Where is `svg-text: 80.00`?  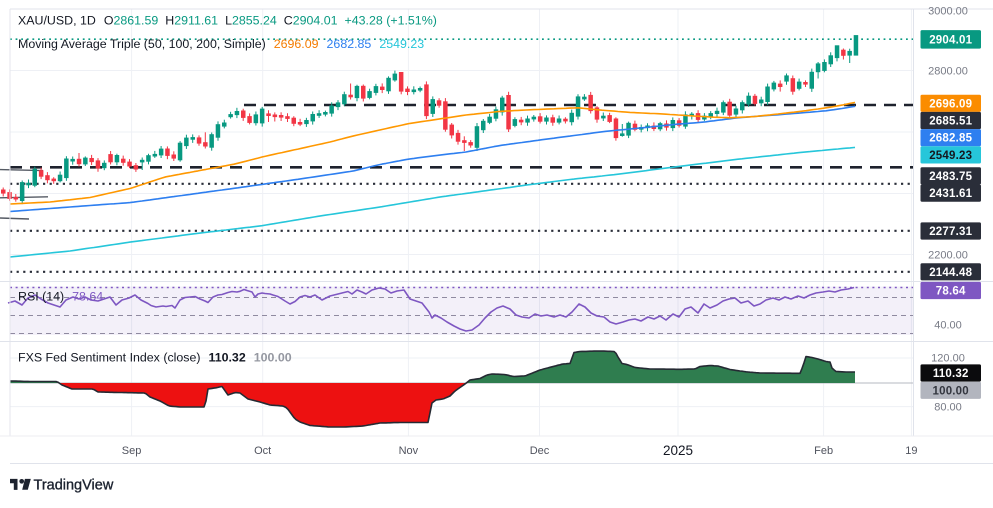
svg-text: 80.00 is located at coordinates (948, 408).